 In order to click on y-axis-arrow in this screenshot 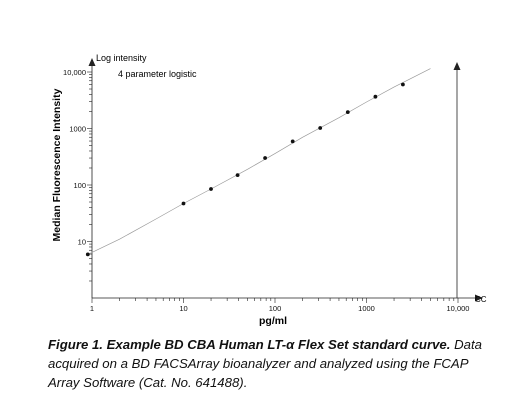, I will do `click(92, 62)`.